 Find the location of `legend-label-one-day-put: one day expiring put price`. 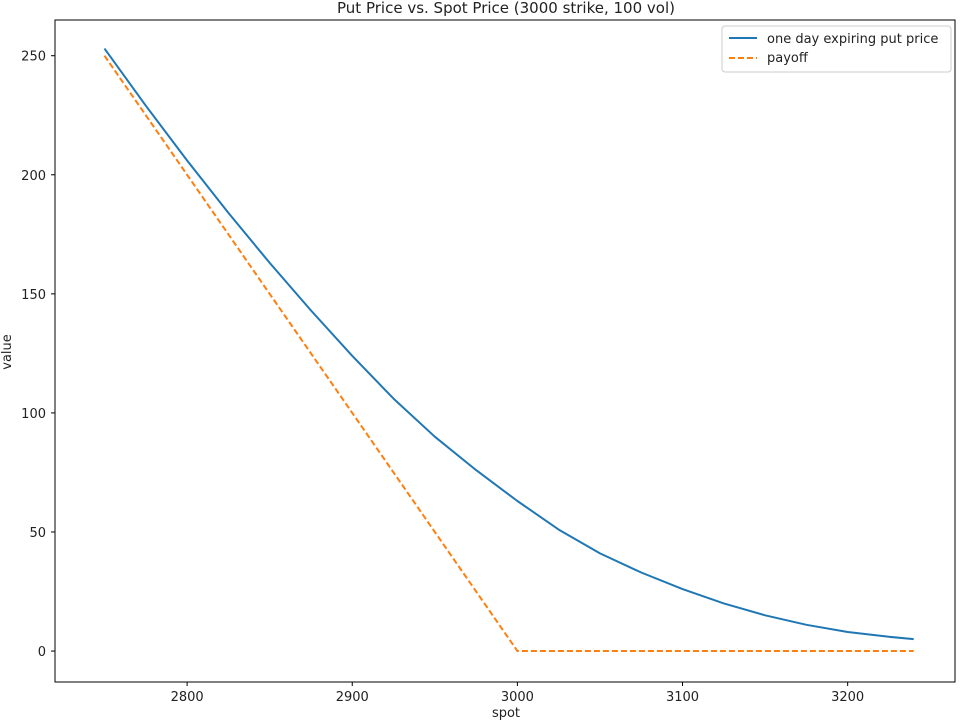

legend-label-one-day-put: one day expiring put price is located at coordinates (852, 39).